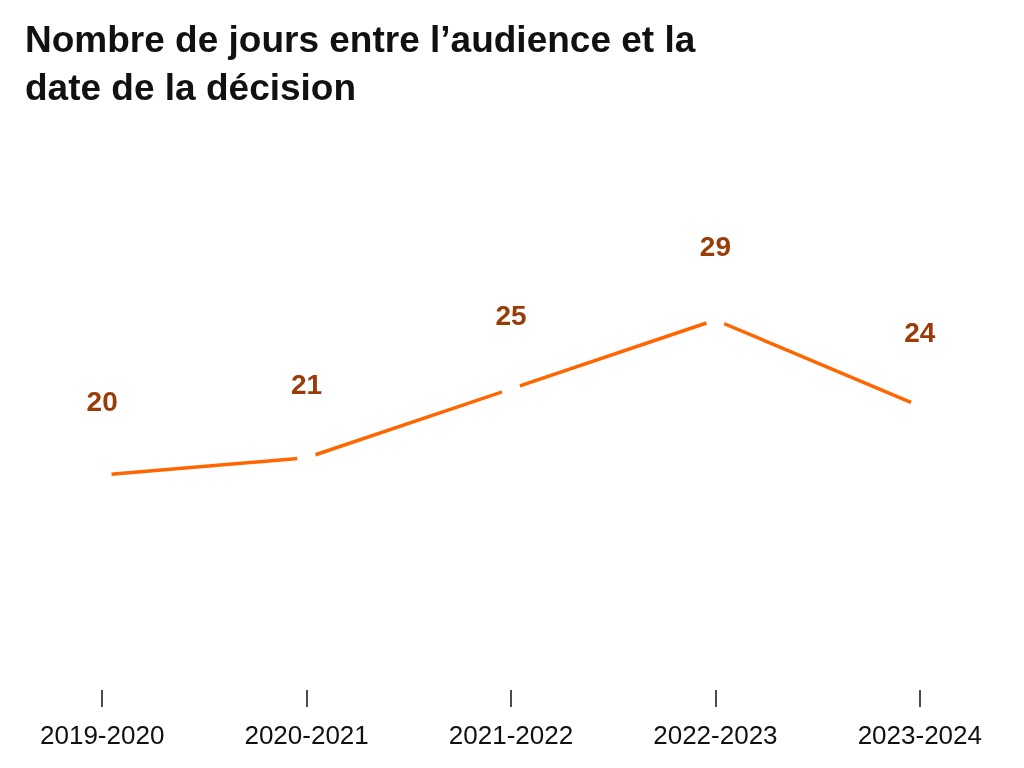 Image resolution: width=1024 pixels, height=768 pixels. Describe the element at coordinates (715, 735) in the screenshot. I see `x-tick-label: 2022-2023` at that location.